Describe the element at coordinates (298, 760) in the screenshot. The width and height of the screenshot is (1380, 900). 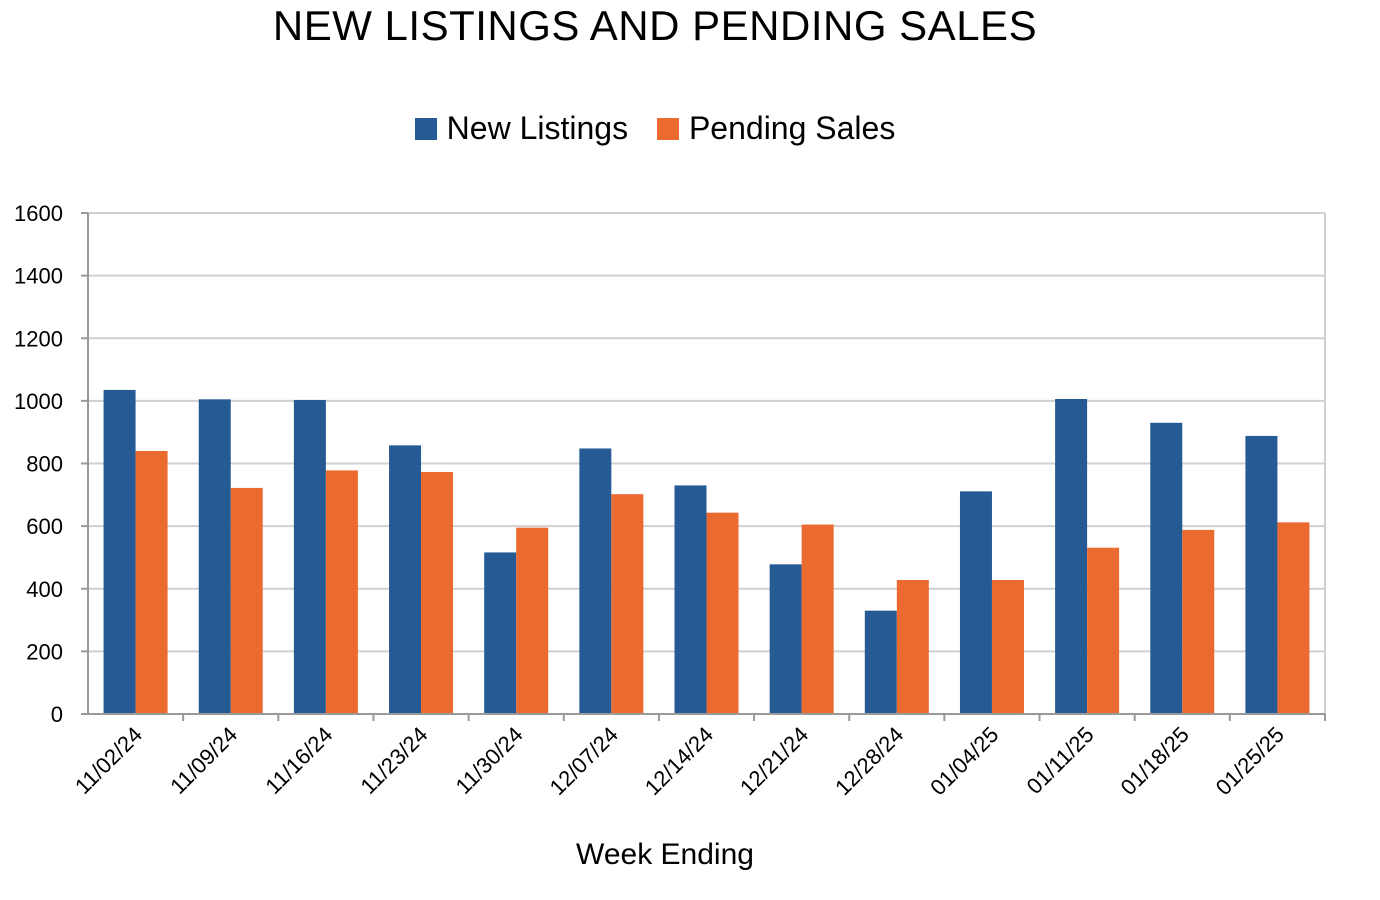
I see `x-tick-label: 11/16/24` at that location.